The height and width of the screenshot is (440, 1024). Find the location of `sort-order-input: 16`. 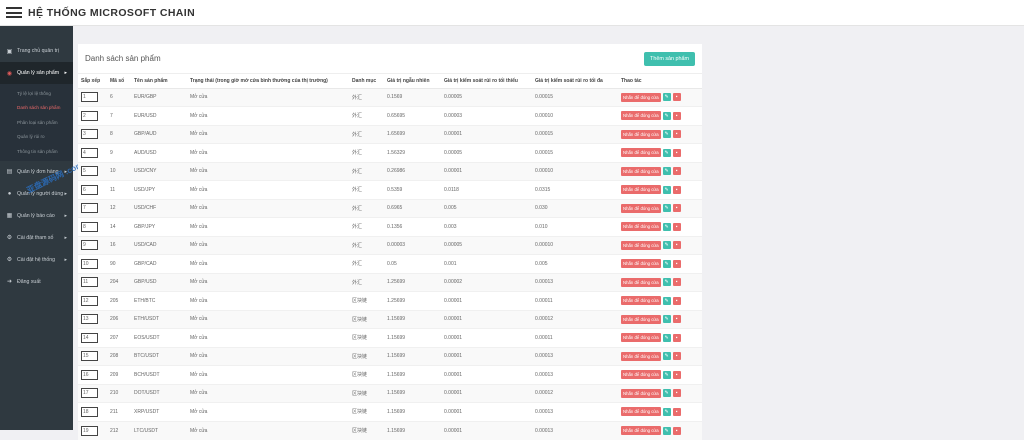

sort-order-input: 16 is located at coordinates (89, 374).